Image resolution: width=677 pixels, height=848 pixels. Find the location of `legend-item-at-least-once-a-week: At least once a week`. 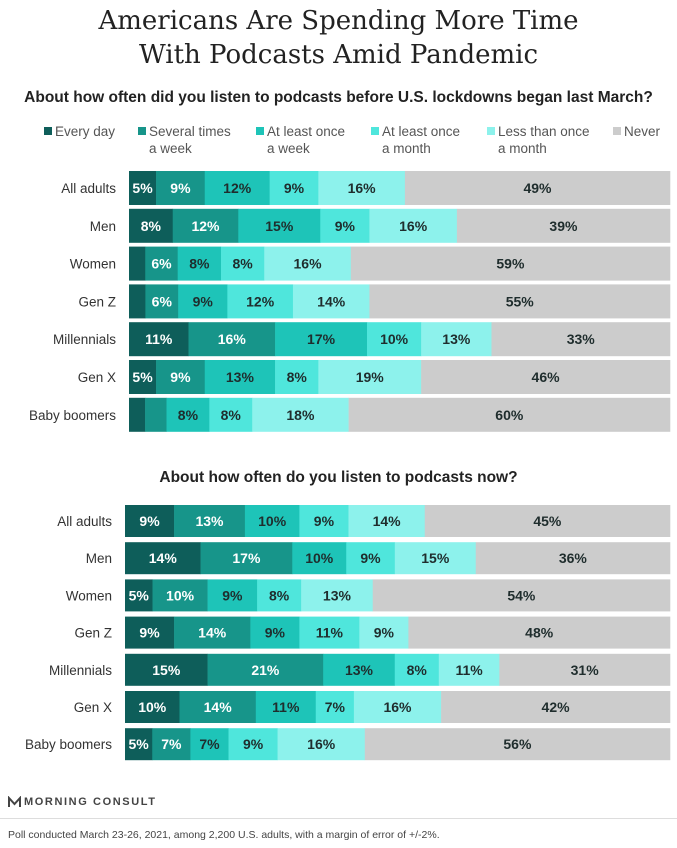

legend-item-at-least-once-a-week: At least once a week is located at coordinates (300, 140).